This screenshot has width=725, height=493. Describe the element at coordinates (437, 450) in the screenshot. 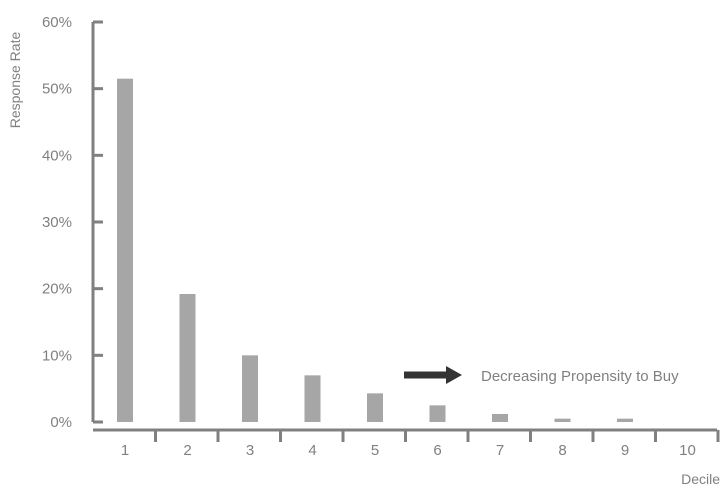

I see `x-tick-label: 6` at that location.